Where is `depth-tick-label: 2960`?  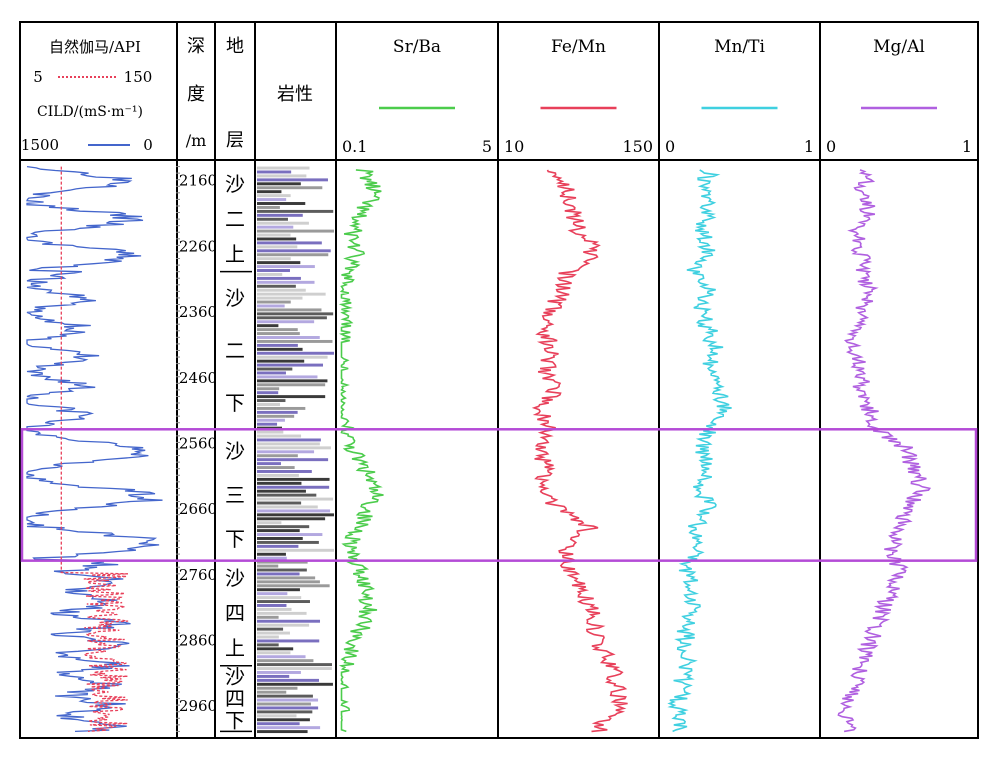
depth-tick-label: 2960 is located at coordinates (198, 706).